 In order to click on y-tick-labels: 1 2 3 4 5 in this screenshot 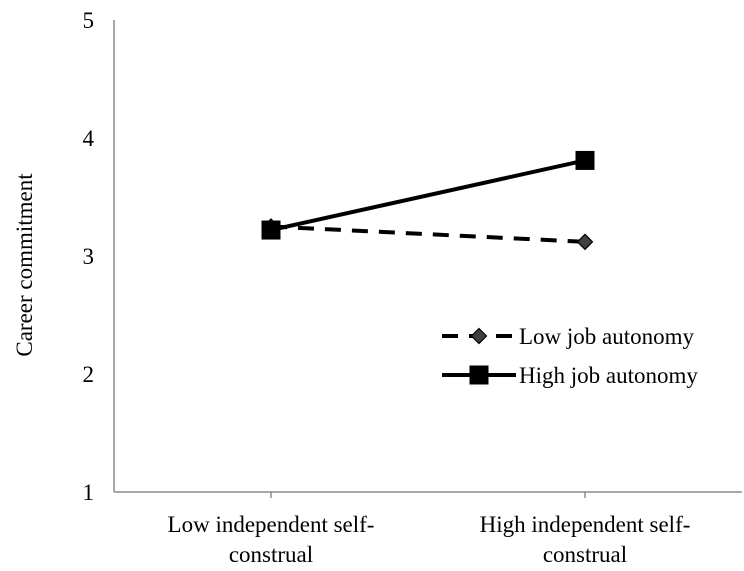, I will do `click(89, 256)`.